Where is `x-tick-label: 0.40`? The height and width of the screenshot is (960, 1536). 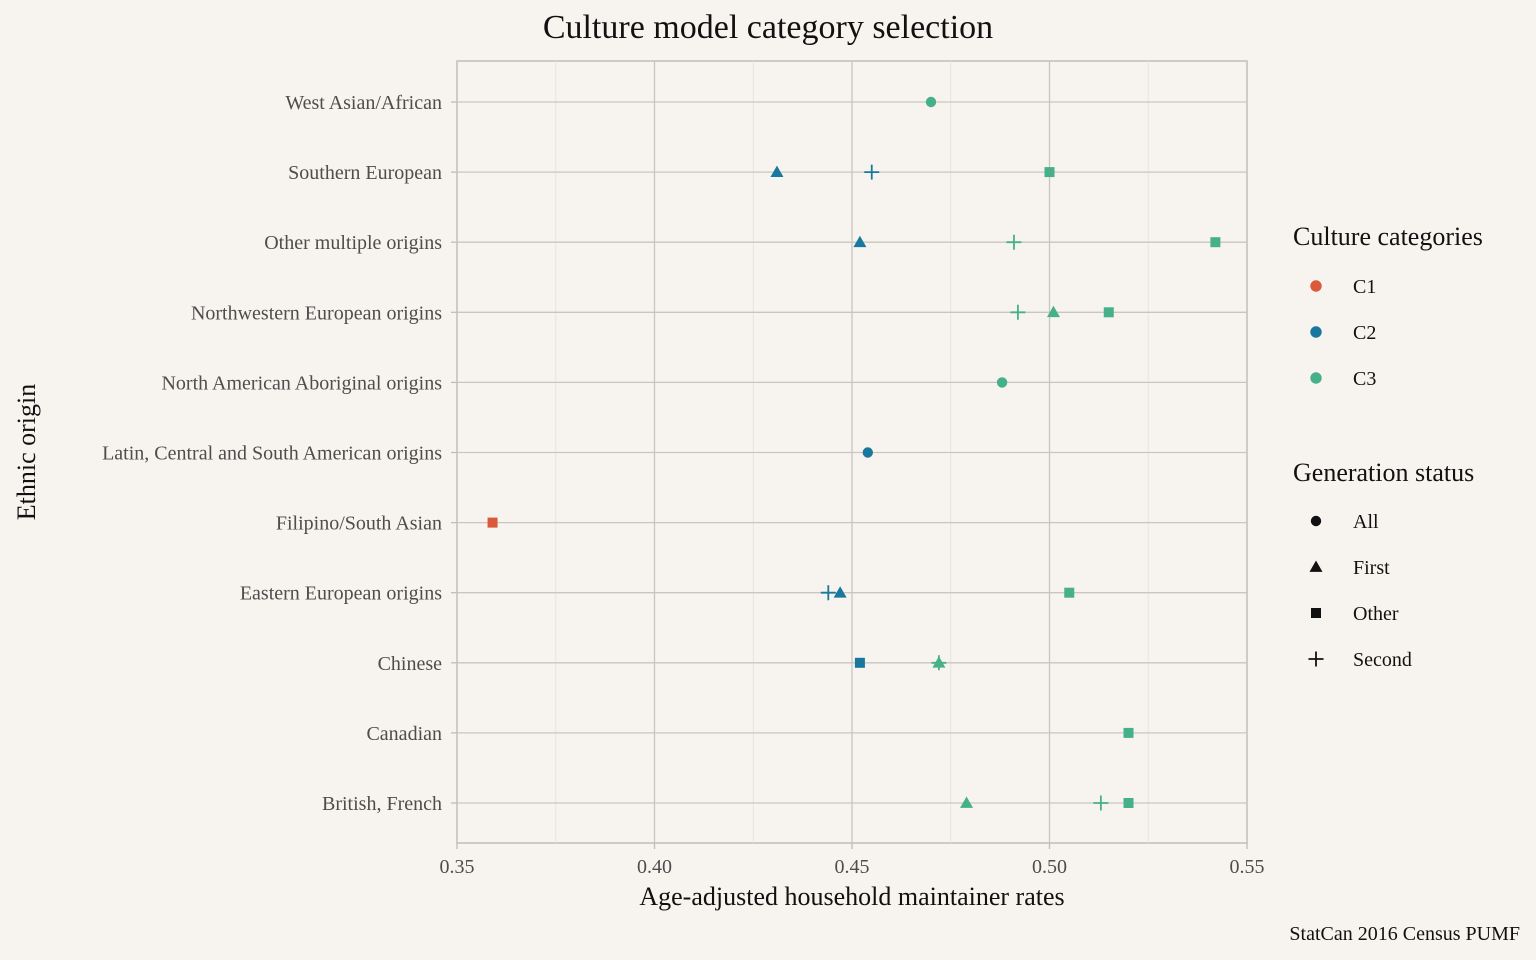
x-tick-label: 0.40 is located at coordinates (654, 867).